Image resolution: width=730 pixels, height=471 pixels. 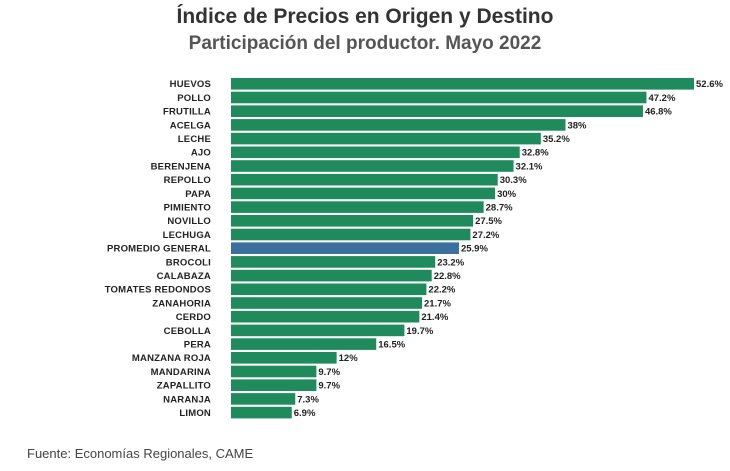 What do you see at coordinates (488, 221) in the screenshot?
I see `value-label: 27.5%` at bounding box center [488, 221].